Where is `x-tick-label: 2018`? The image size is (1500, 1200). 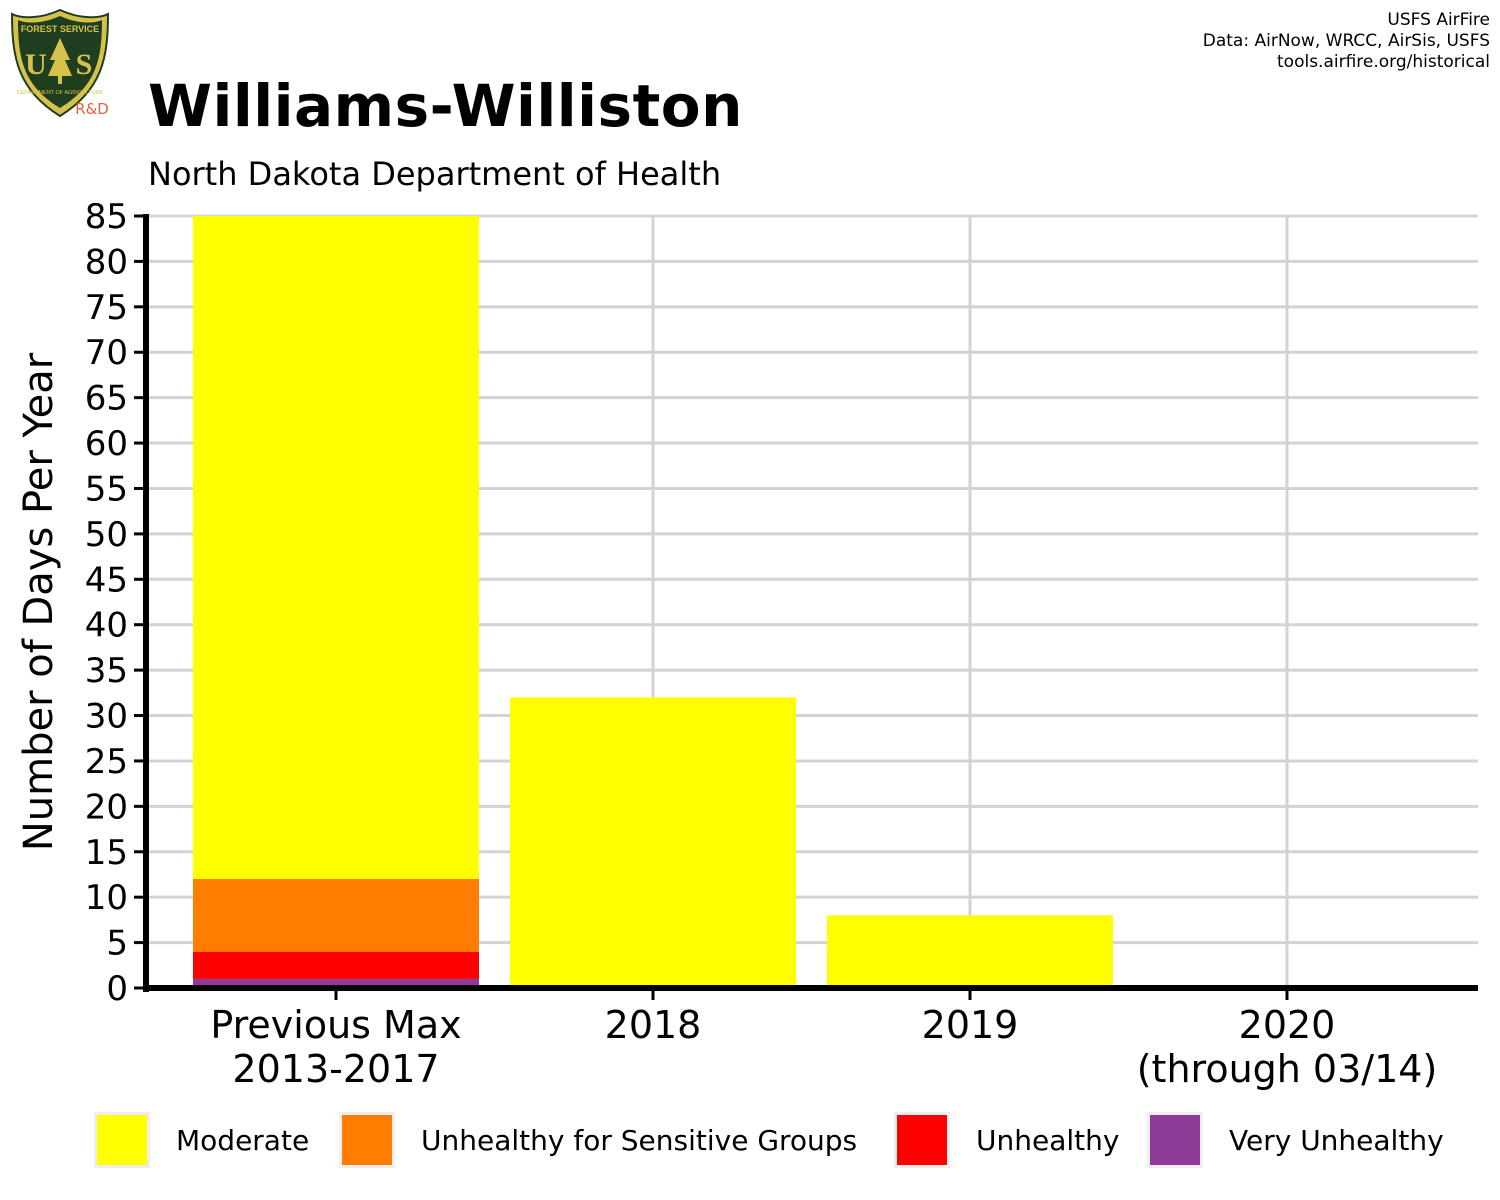
x-tick-label: 2018 is located at coordinates (653, 1025).